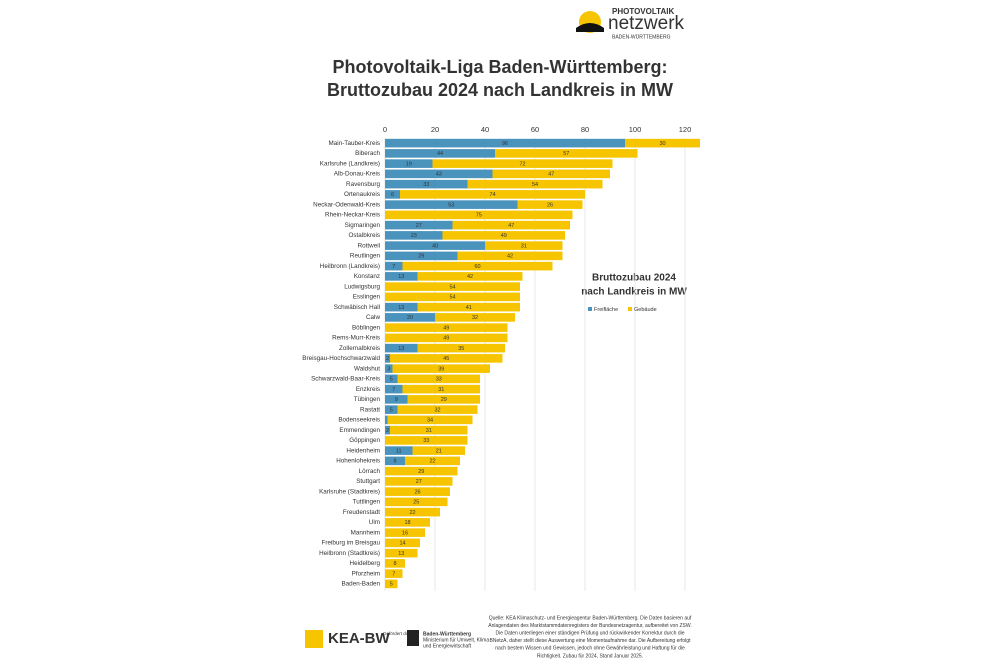 This screenshot has height=666, width=1000. Describe the element at coordinates (394, 462) in the screenshot. I see `data-label: 8` at that location.